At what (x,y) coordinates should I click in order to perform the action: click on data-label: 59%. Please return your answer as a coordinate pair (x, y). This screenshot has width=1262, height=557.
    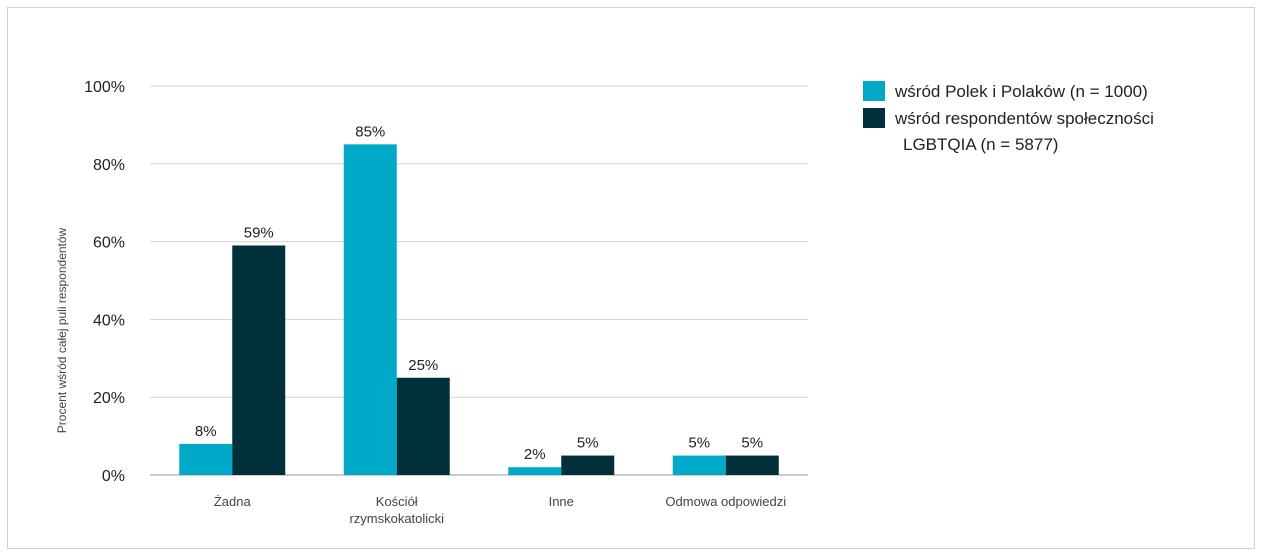
    Looking at the image, I should click on (259, 232).